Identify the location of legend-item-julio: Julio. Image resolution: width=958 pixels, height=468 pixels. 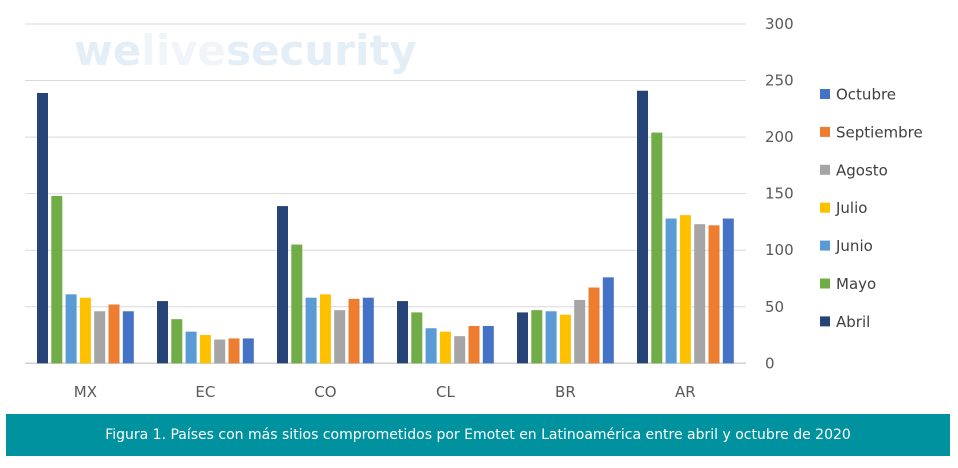
(843, 208).